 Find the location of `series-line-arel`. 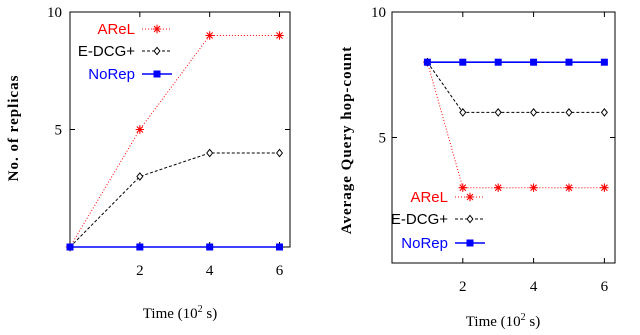

series-line-arel is located at coordinates (515, 125).